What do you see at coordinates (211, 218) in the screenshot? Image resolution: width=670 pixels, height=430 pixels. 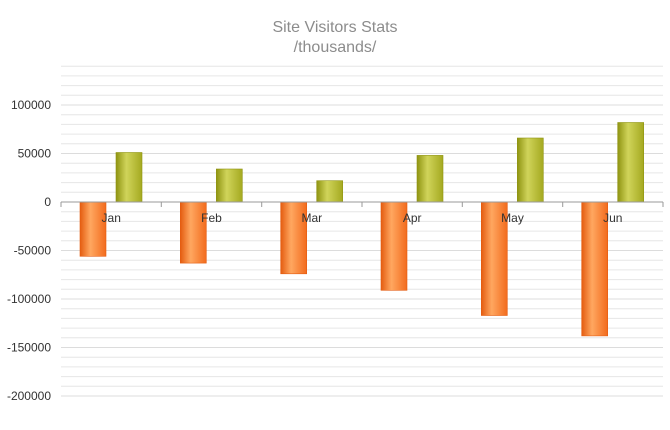 I see `x-category-label: Feb` at bounding box center [211, 218].